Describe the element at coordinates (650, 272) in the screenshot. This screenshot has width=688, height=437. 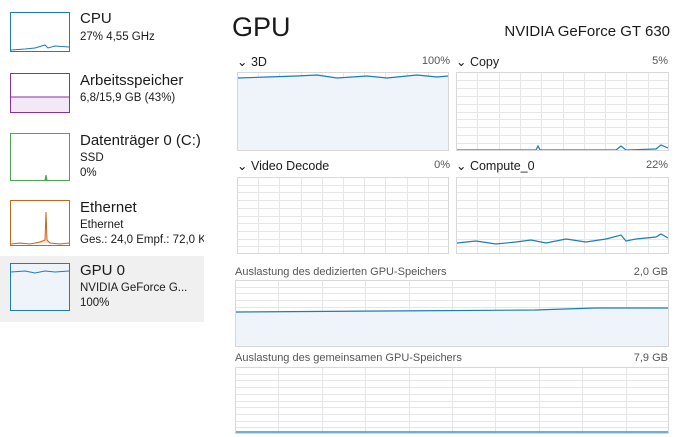
I see `memory-value: 2,0 GB` at that location.